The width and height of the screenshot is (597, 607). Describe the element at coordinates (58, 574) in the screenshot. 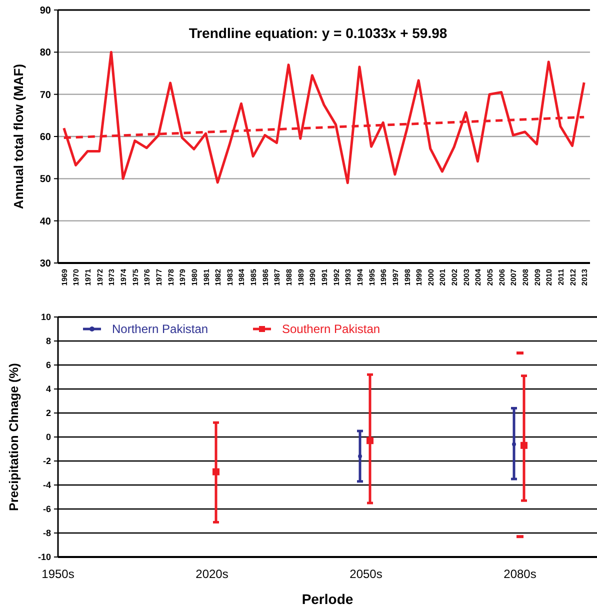

I see `x-tick-label: 1950s` at that location.